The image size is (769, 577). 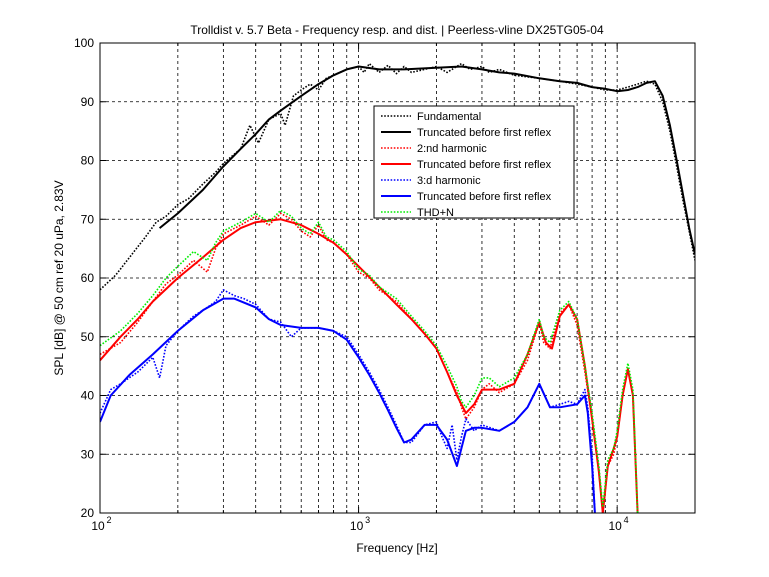 I want to click on legend-box, so click(x=474, y=162).